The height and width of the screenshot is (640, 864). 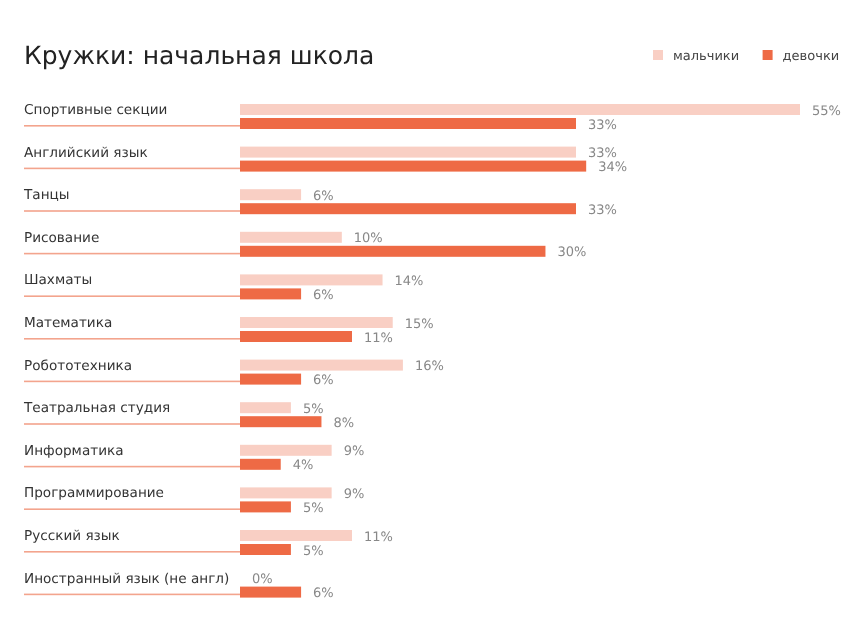 What do you see at coordinates (199, 55) in the screenshot?
I see `chart-title: Кружки: начальная школа` at bounding box center [199, 55].